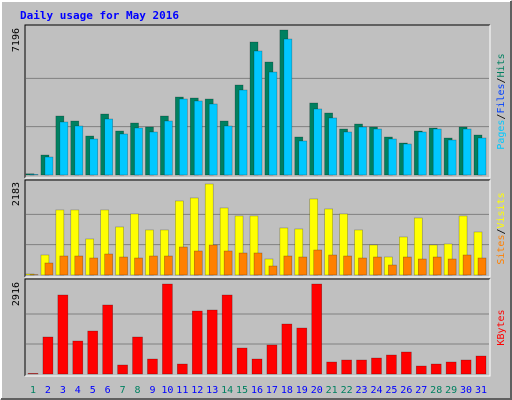  What do you see at coordinates (436, 390) in the screenshot?
I see `x-tick-label: 28` at bounding box center [436, 390].